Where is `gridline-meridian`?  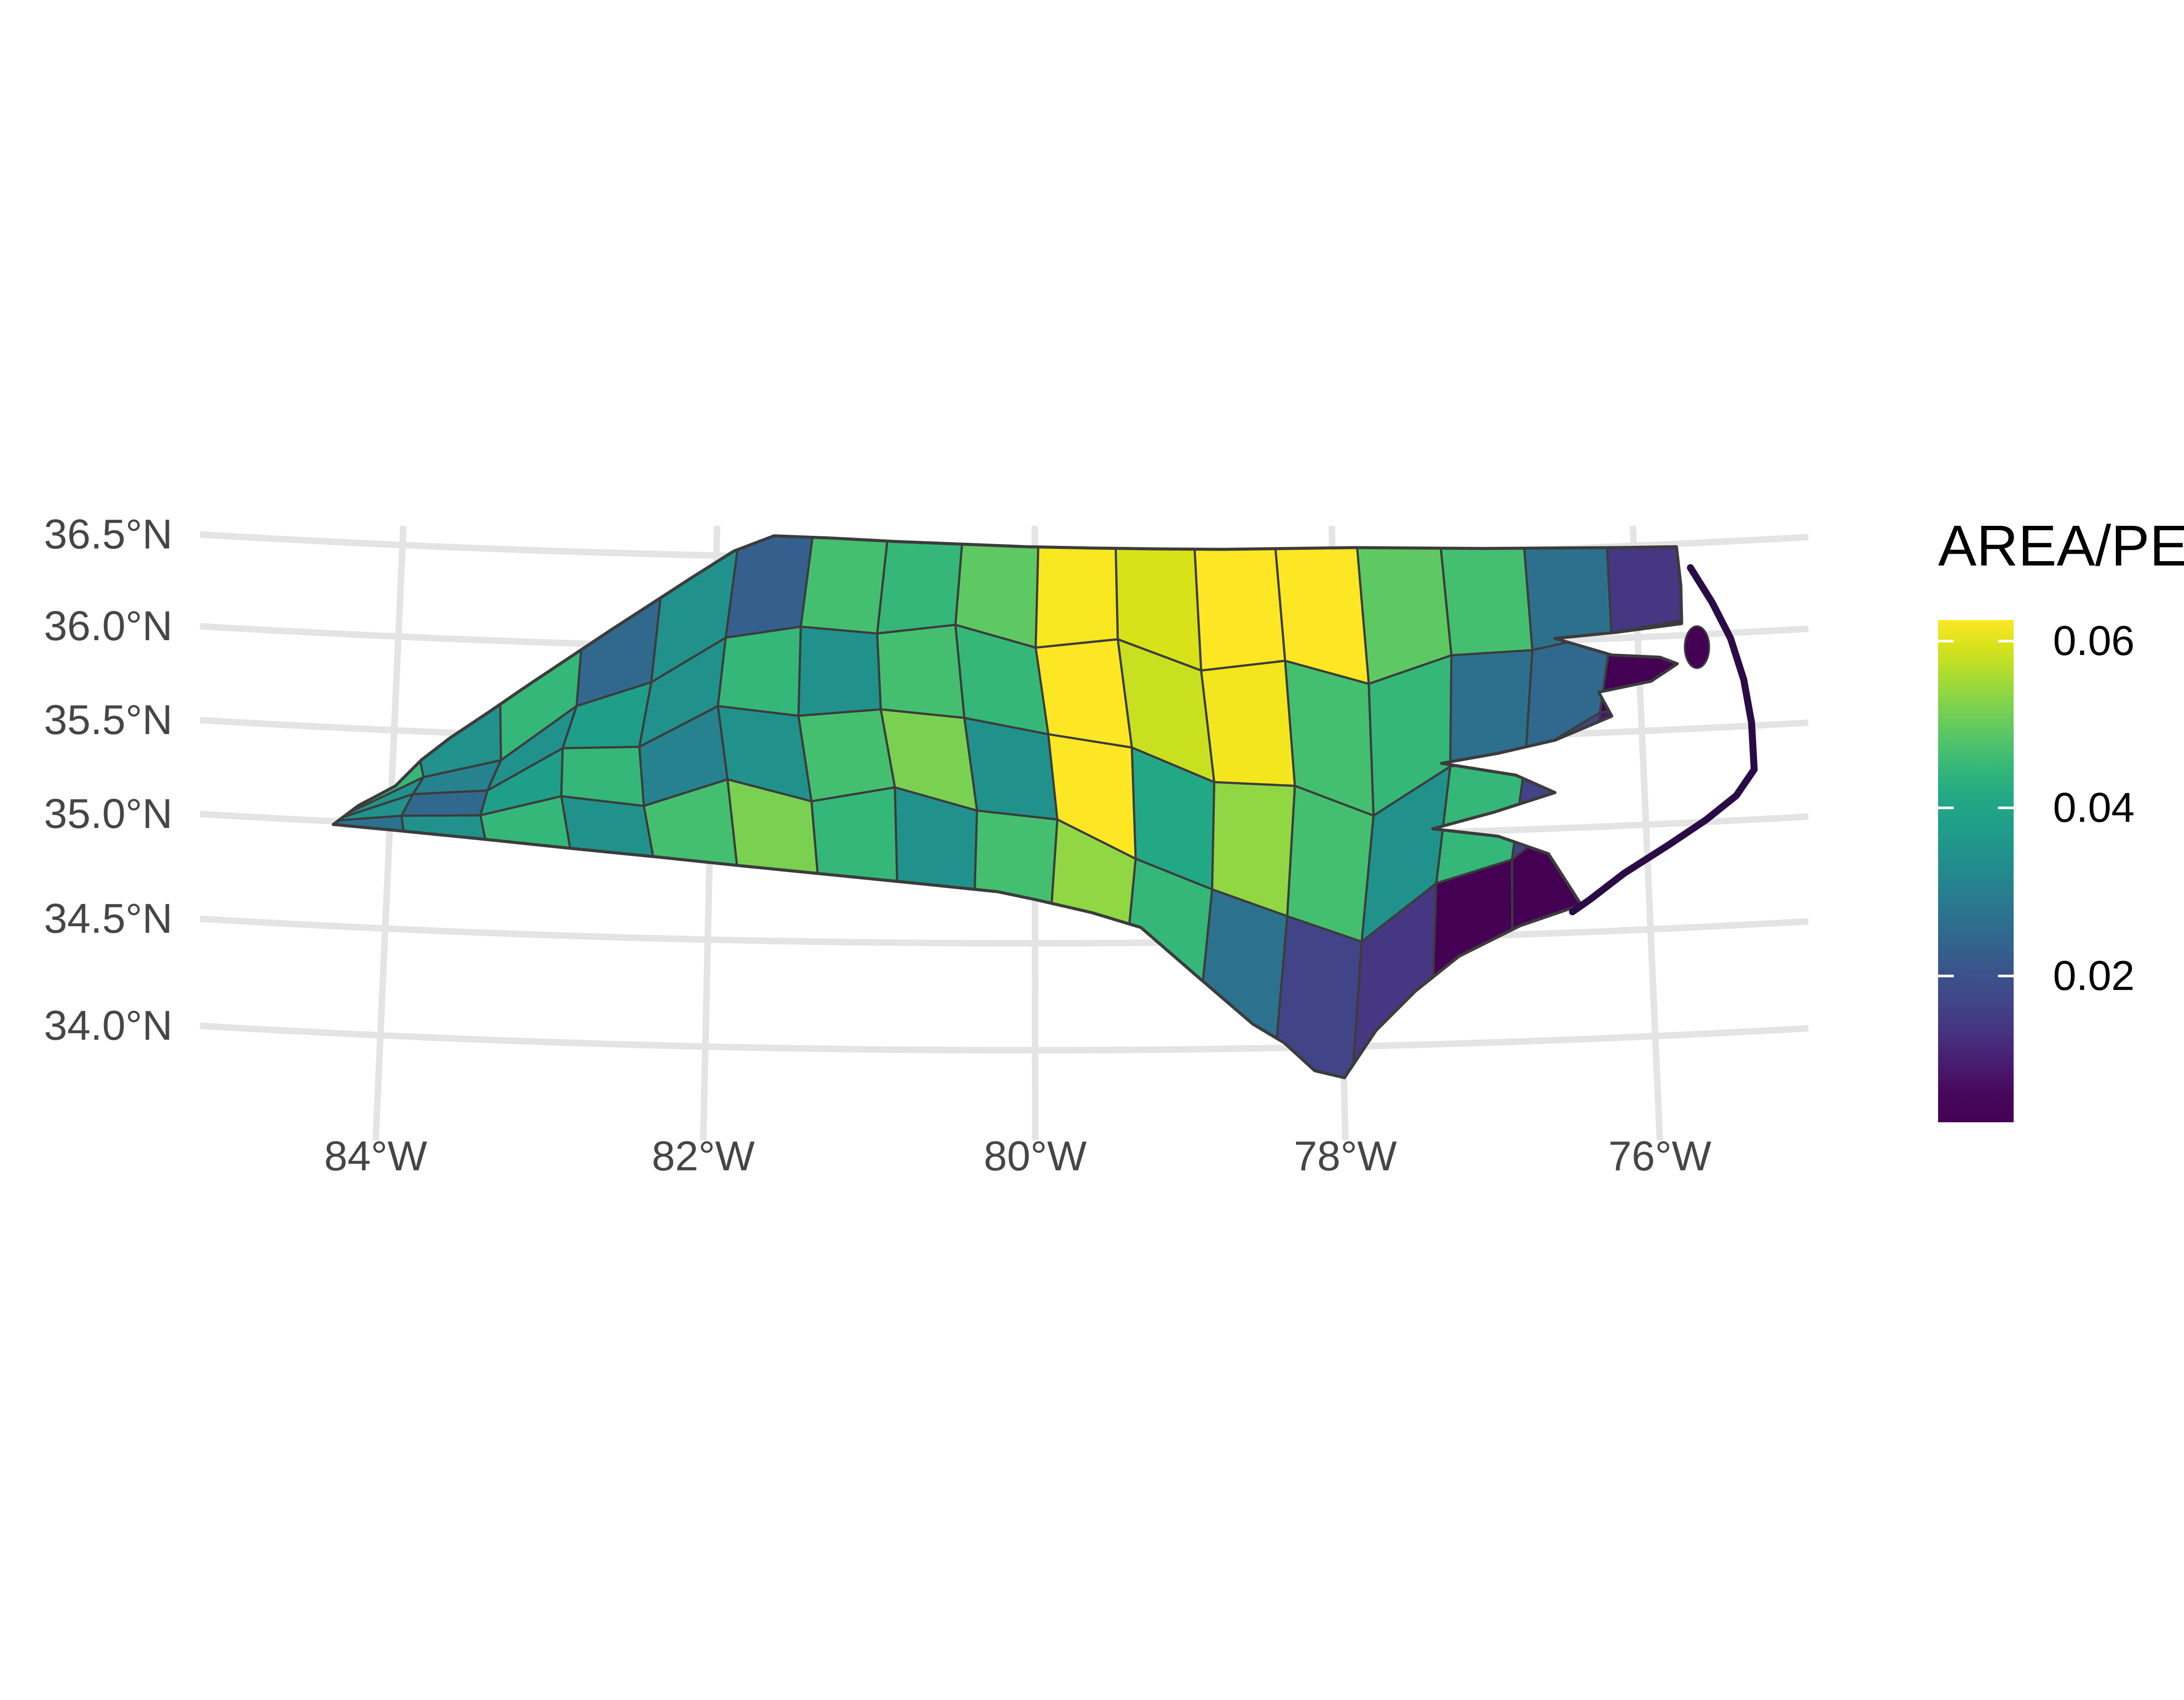 gridline-meridian is located at coordinates (389, 833).